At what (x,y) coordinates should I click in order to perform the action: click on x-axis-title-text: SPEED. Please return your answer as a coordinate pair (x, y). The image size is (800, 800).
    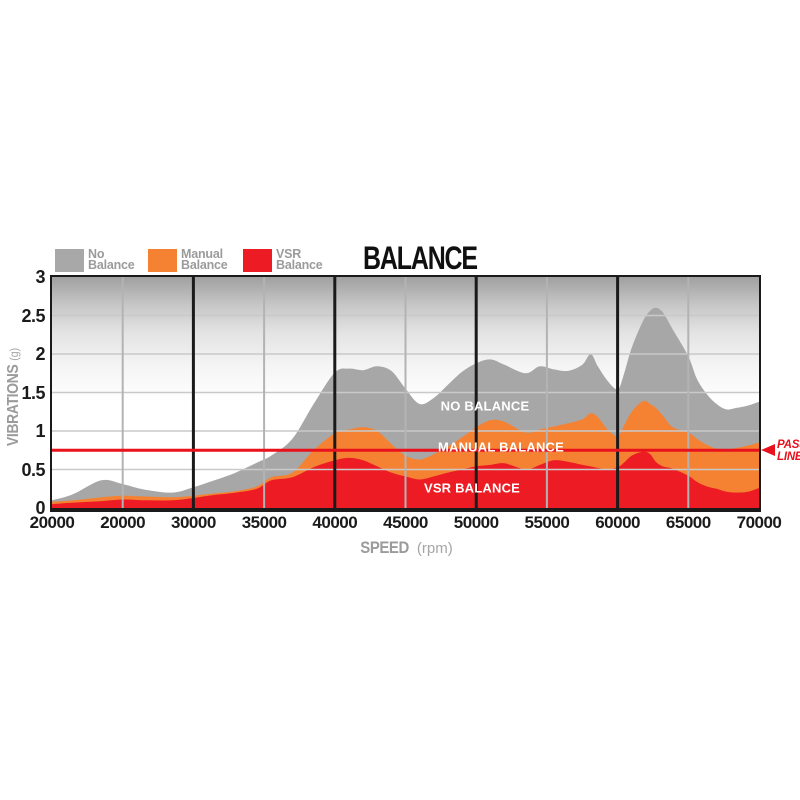
    Looking at the image, I should click on (385, 547).